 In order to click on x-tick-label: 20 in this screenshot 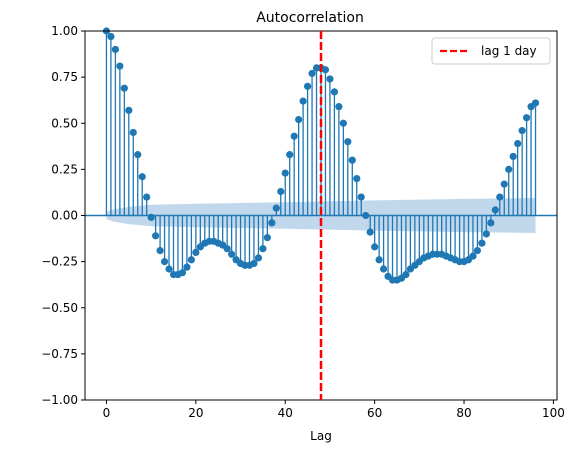, I will do `click(195, 413)`.